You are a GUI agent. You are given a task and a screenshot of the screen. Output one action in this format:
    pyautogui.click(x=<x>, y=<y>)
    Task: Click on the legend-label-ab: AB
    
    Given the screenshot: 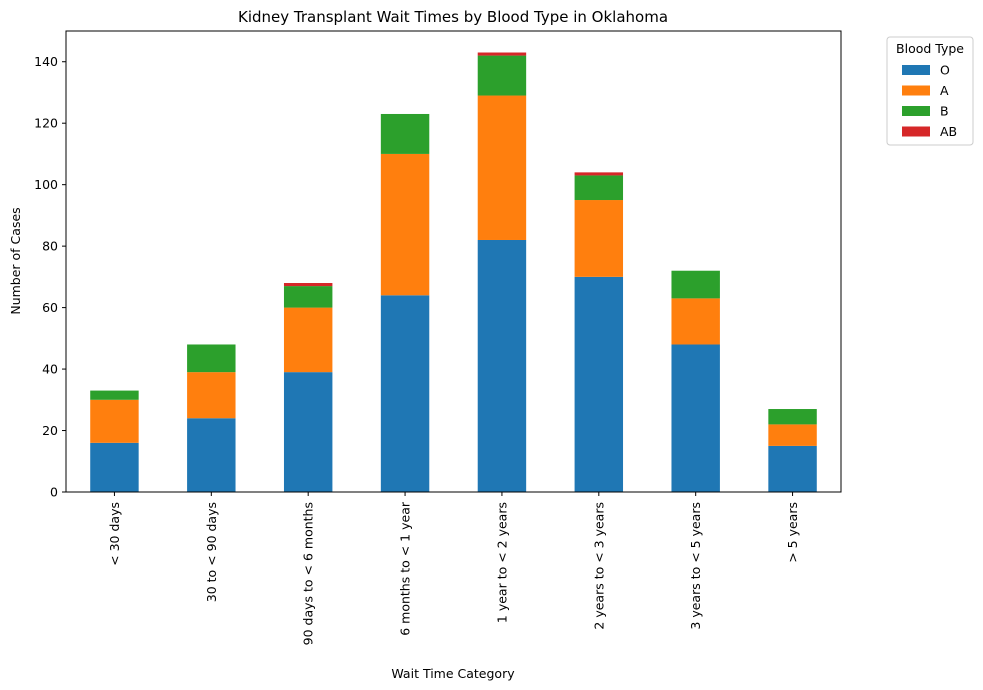 What is the action you would take?
    pyautogui.click(x=948, y=131)
    